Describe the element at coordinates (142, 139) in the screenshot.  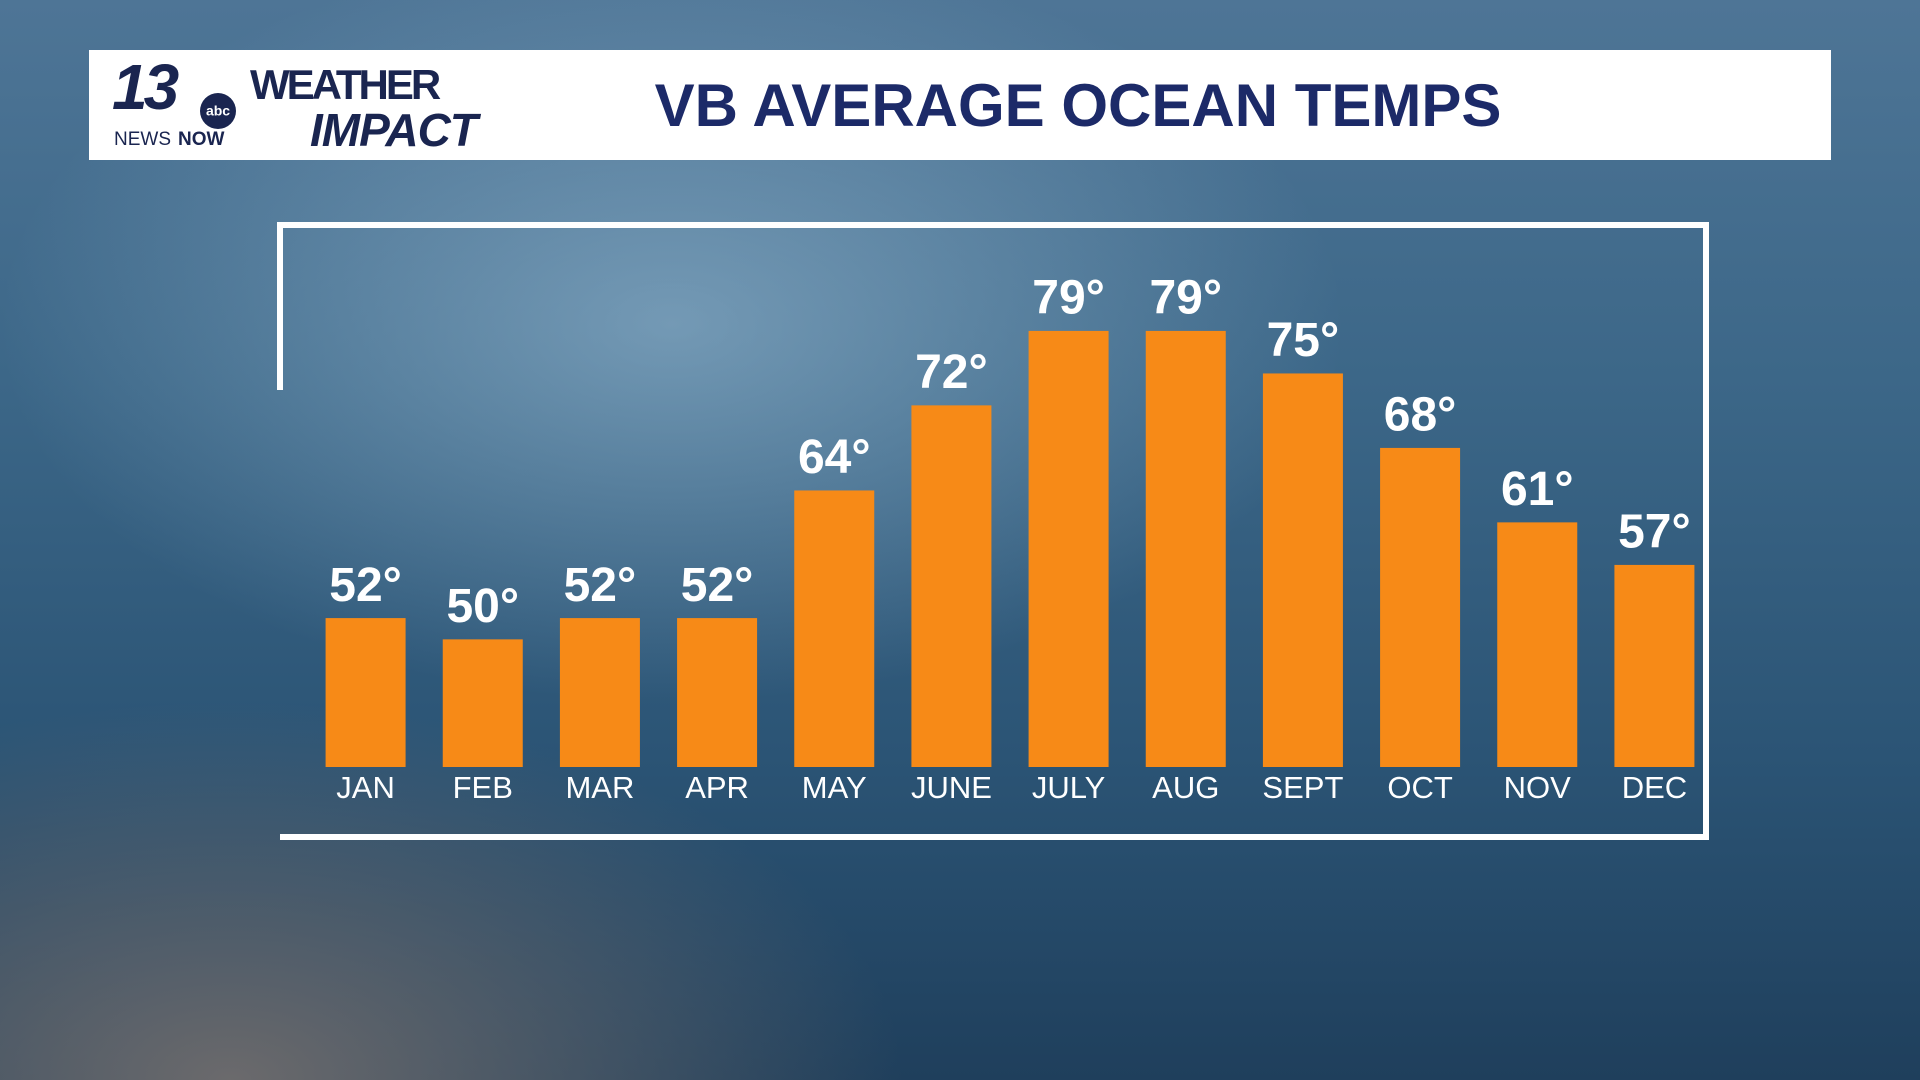
I see `logo-news: NEWS` at that location.